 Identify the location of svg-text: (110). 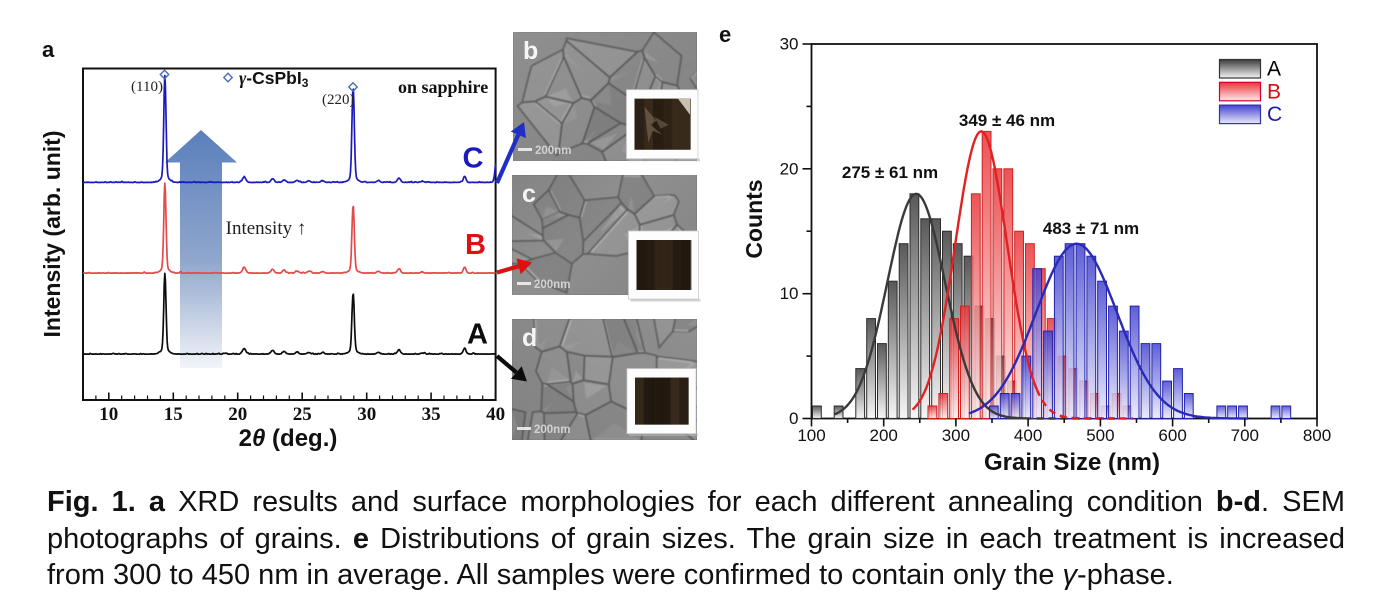
(147, 87).